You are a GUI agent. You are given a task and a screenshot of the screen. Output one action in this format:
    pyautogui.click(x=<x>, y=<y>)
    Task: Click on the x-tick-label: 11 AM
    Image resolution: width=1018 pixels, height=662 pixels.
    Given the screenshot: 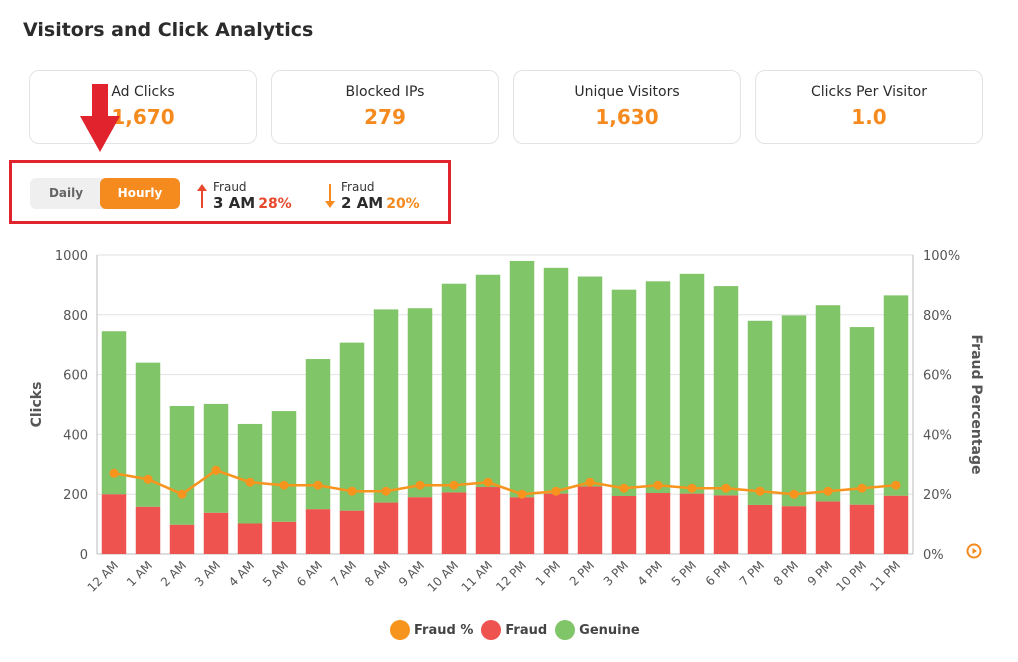 What is the action you would take?
    pyautogui.click(x=477, y=576)
    